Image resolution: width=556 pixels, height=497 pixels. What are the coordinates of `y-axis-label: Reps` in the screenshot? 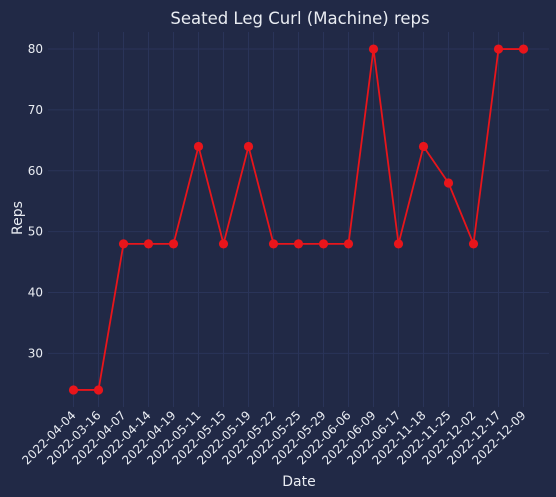 It's located at (18, 218).